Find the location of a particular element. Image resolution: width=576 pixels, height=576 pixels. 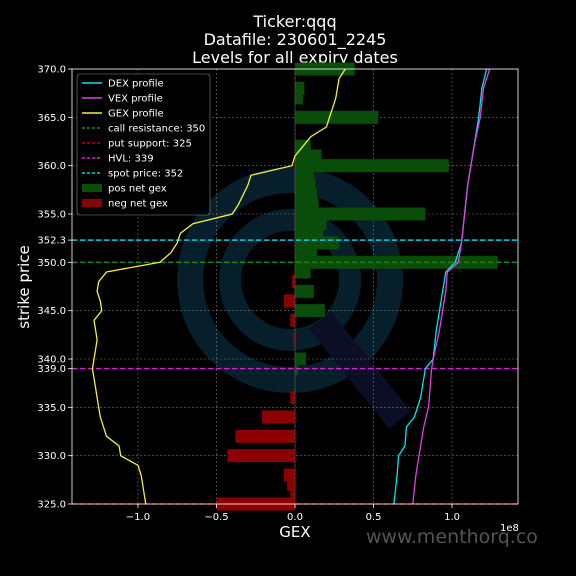

legend-label: HVL: 339 is located at coordinates (131, 159).